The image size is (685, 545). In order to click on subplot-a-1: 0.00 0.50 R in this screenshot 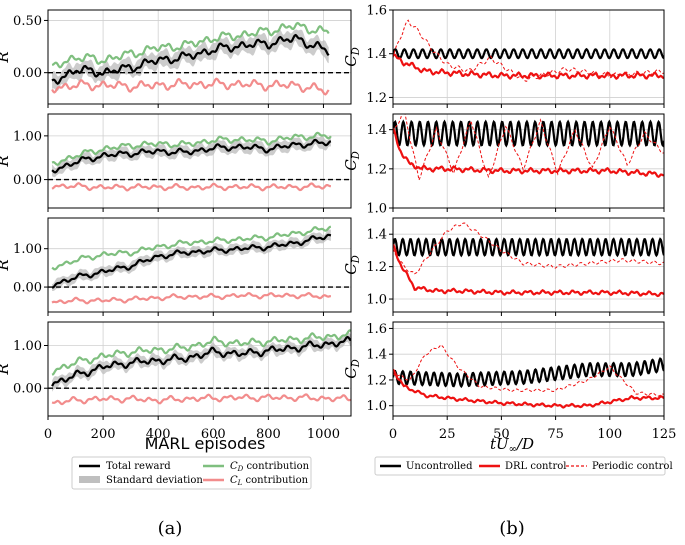, I will do `click(176, 58)`.